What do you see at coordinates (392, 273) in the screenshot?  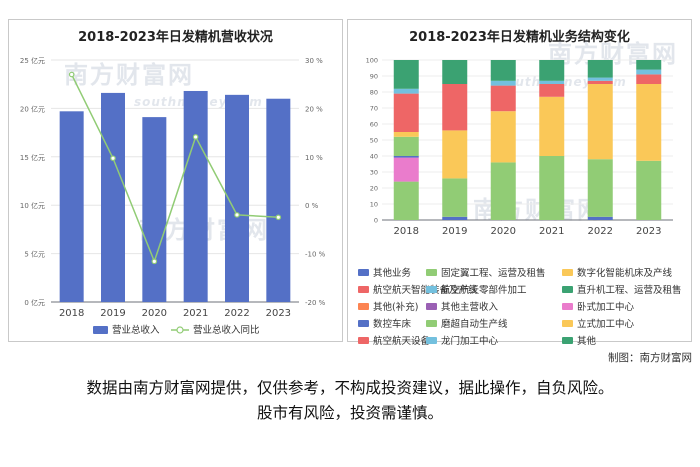 I see `legend-label: 其他业务` at bounding box center [392, 273].